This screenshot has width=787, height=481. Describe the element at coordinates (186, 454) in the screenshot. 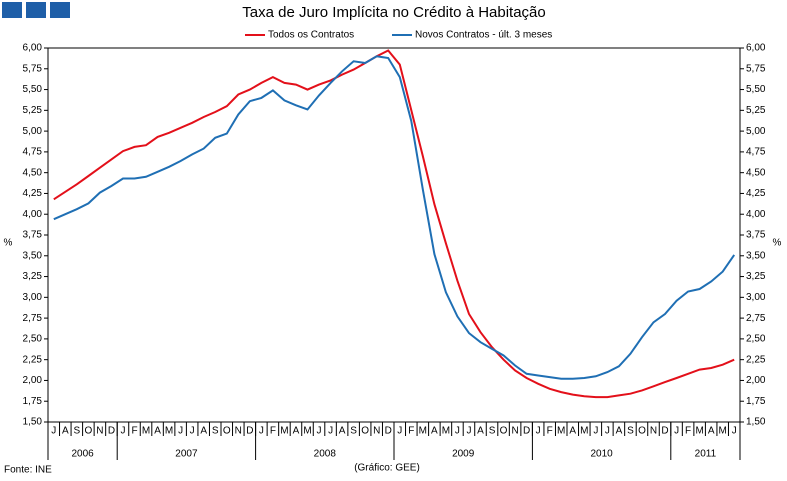

I see `year-label: 2007` at that location.